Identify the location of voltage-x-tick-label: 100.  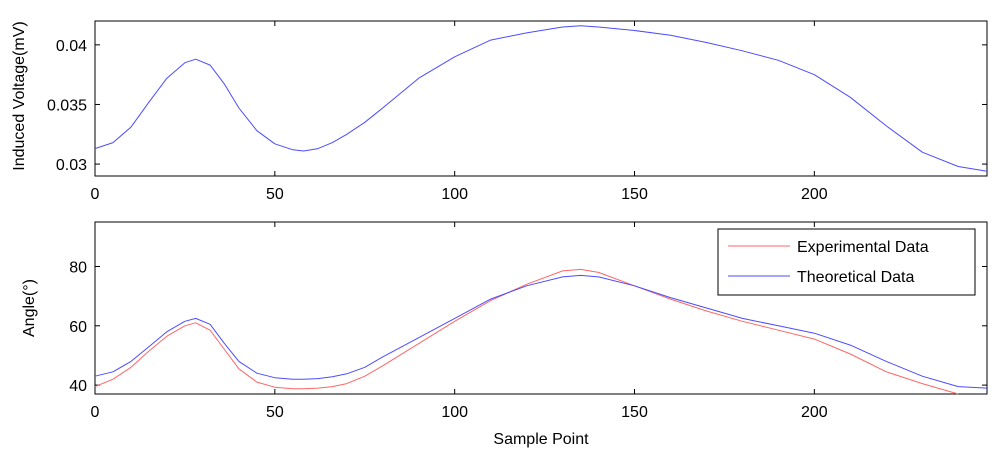
(454, 194).